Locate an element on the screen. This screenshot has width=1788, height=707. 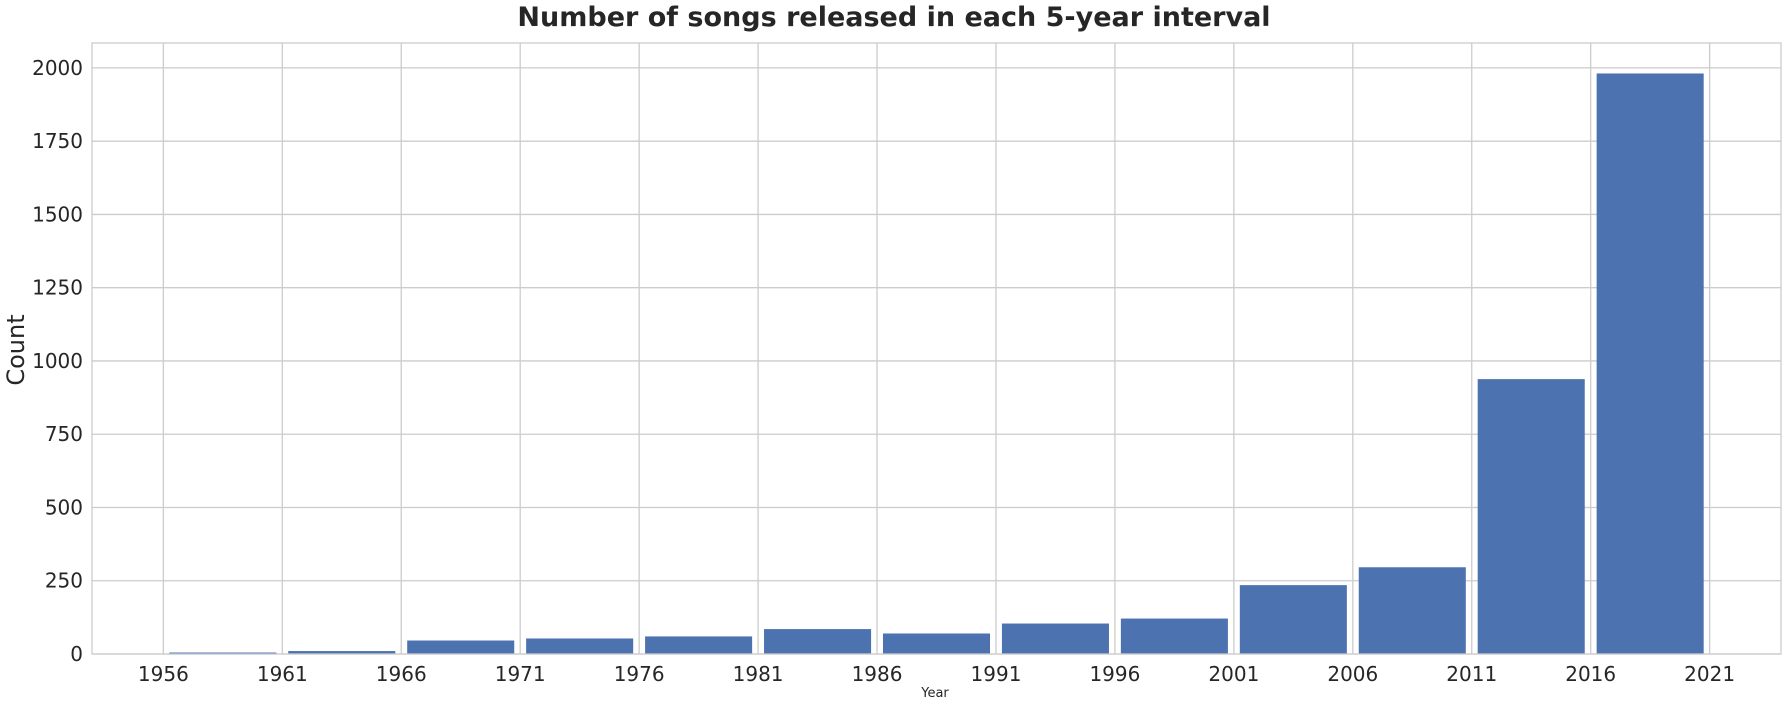
x-axis-label: Year is located at coordinates (934, 693).